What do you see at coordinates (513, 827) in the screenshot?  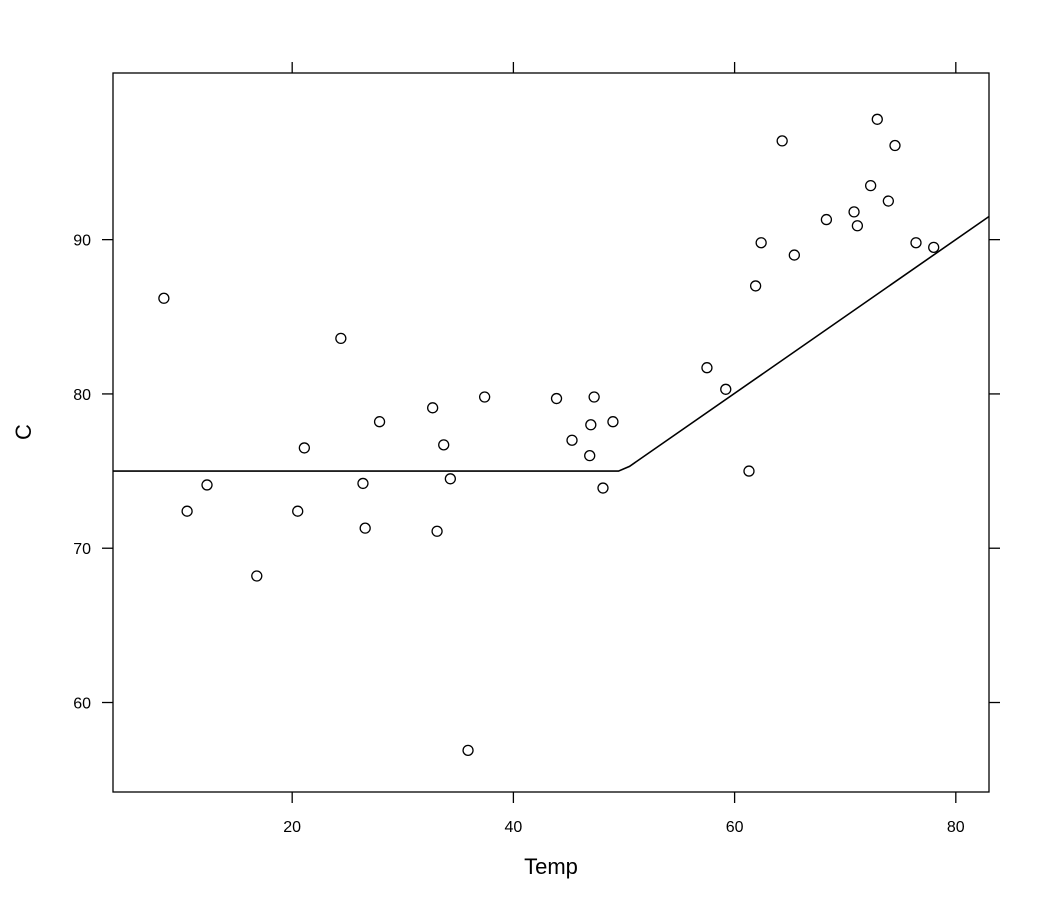 I see `x-tick-label: 40` at bounding box center [513, 827].